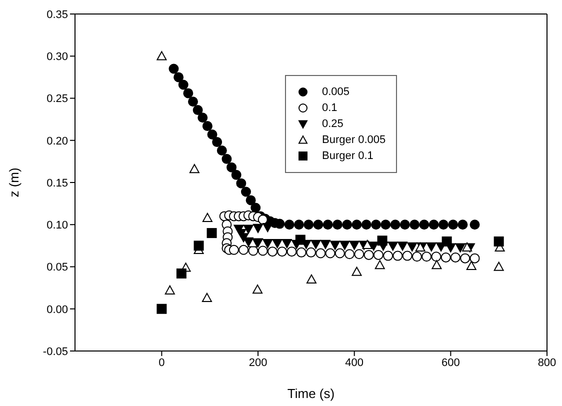 This screenshot has height=406, width=562. What do you see at coordinates (333, 124) in the screenshot?
I see `legend-label: 0.25` at bounding box center [333, 124].